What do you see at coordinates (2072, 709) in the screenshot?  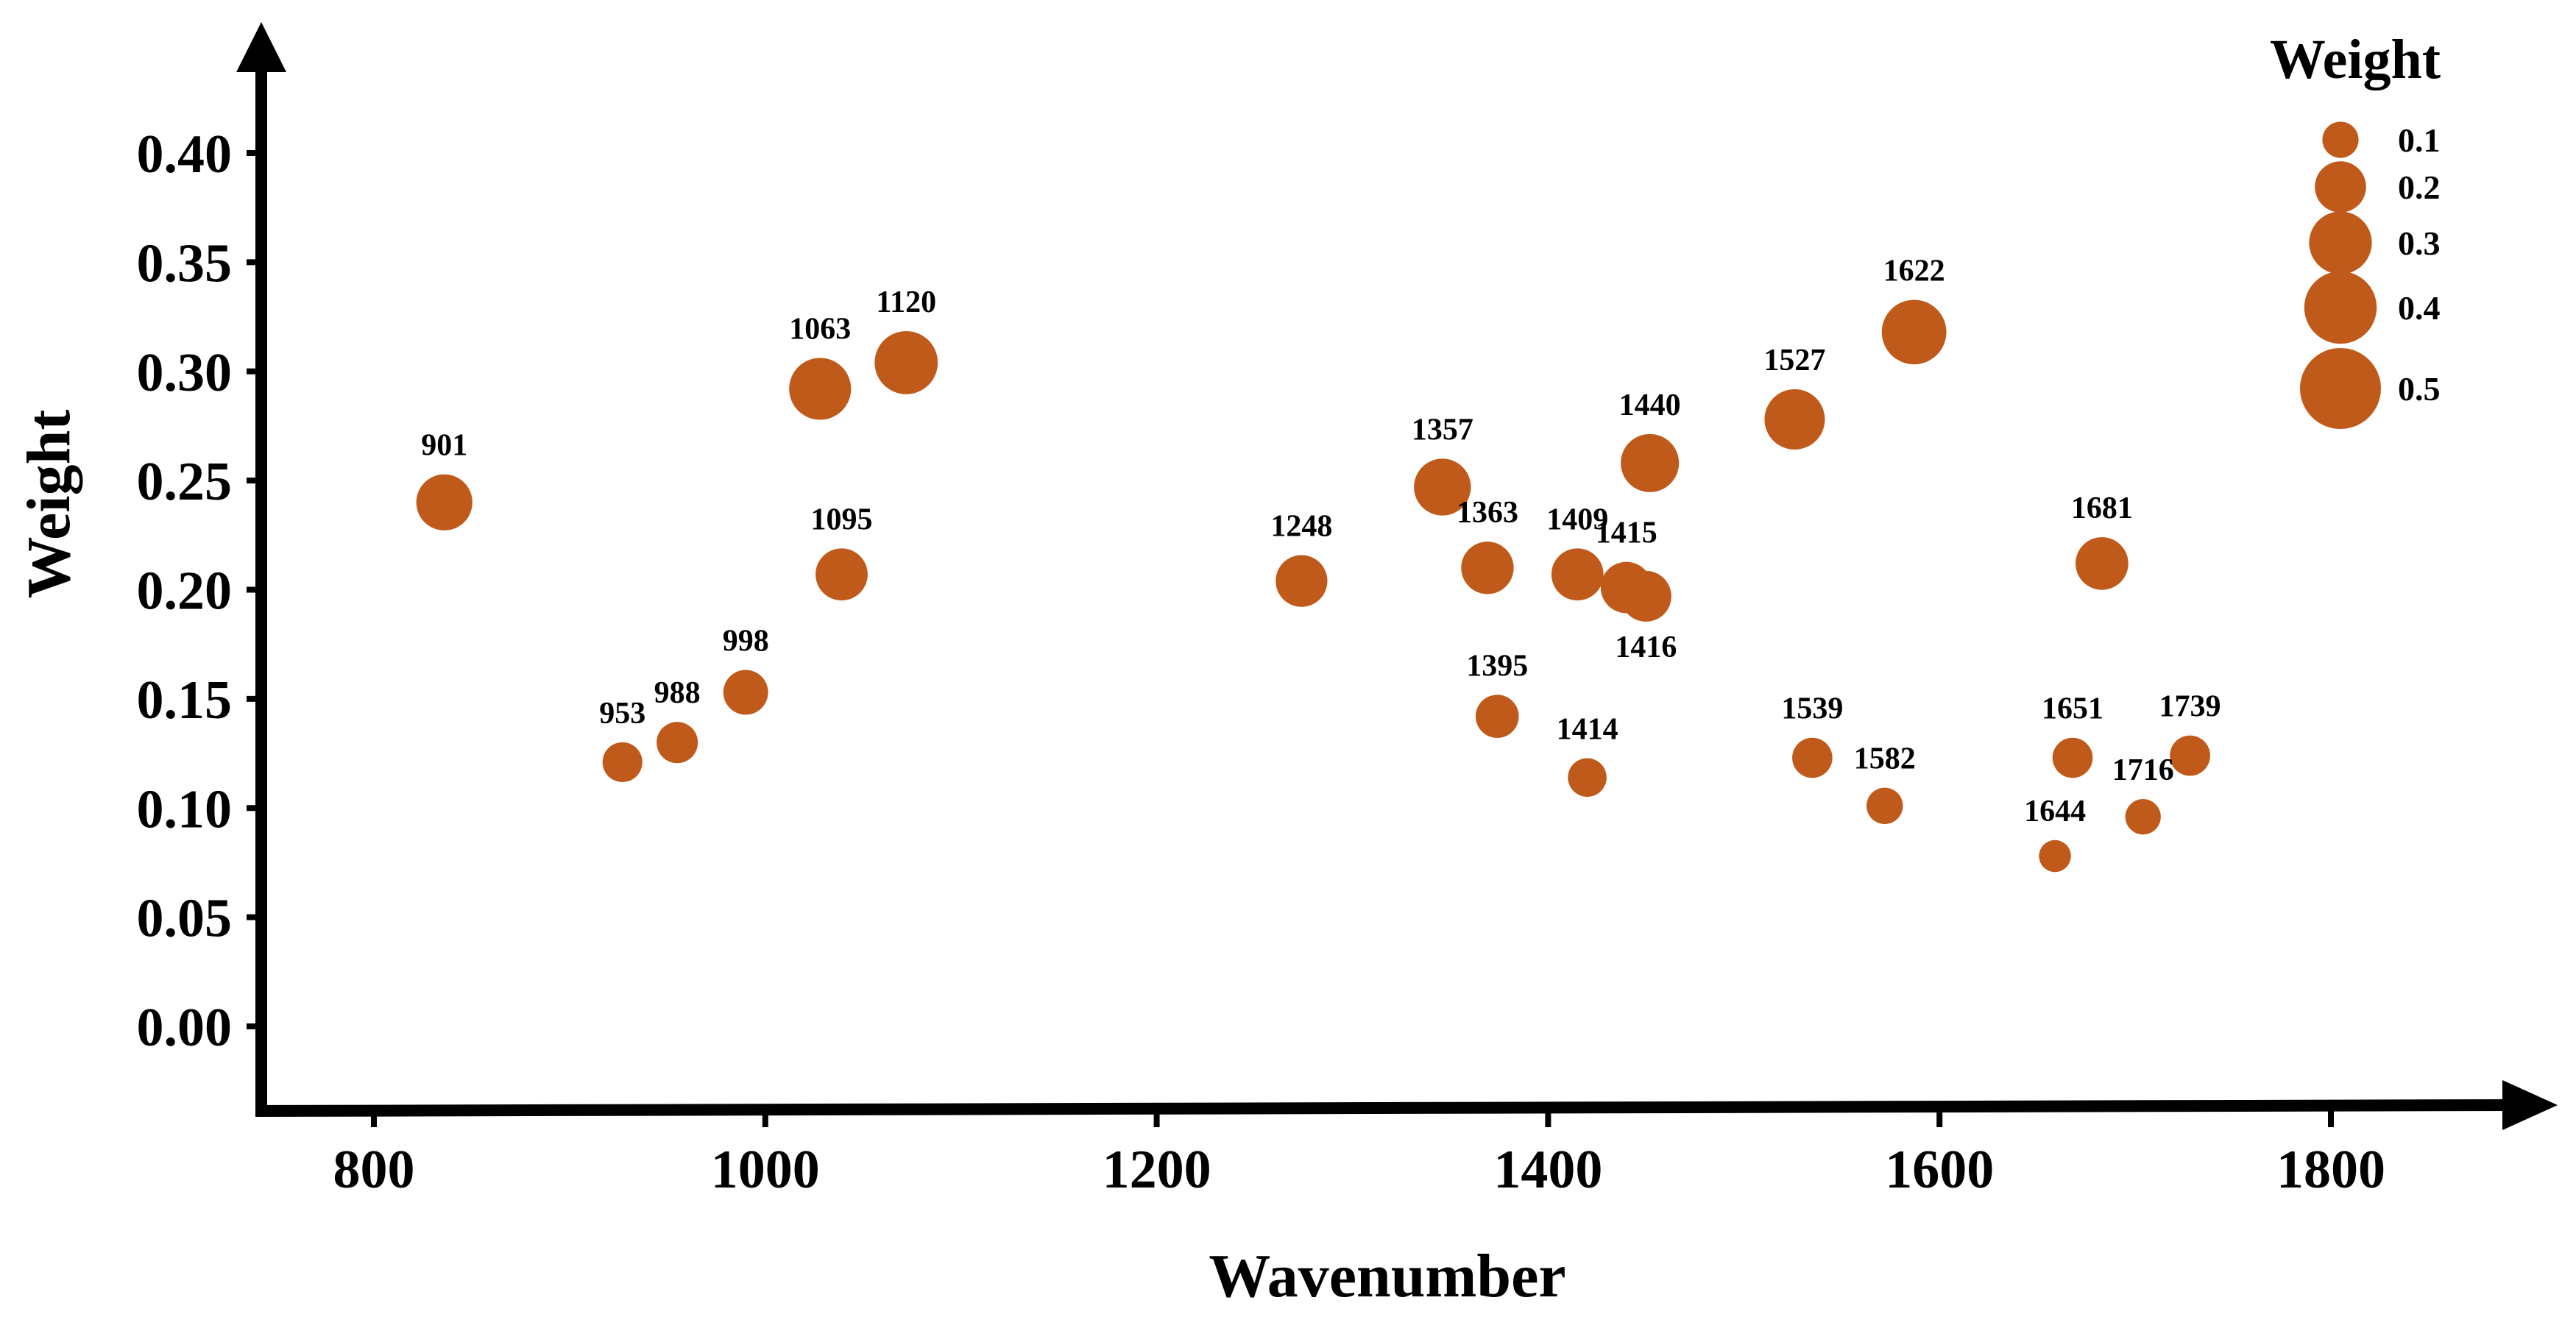 I see `point-label-1651: 1651` at bounding box center [2072, 709].